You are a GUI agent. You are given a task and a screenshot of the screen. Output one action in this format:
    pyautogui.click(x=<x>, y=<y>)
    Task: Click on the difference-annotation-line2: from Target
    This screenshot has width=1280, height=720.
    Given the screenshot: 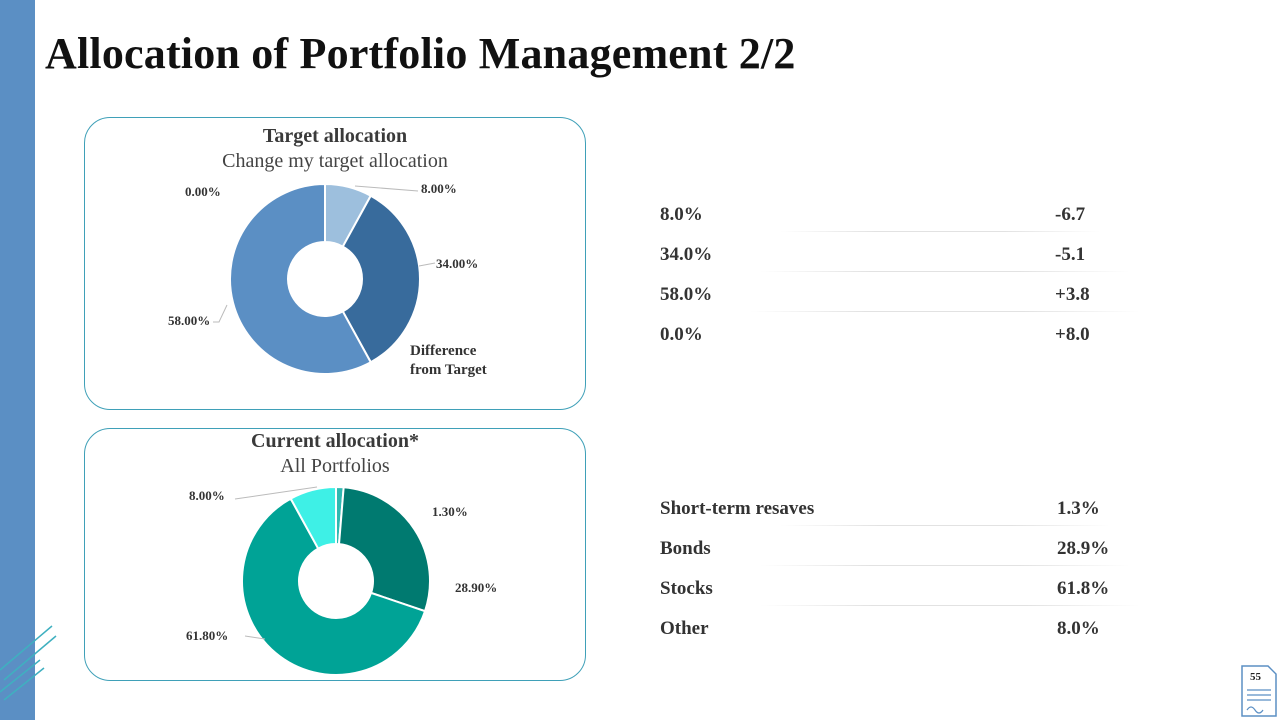 What is the action you would take?
    pyautogui.click(x=448, y=370)
    